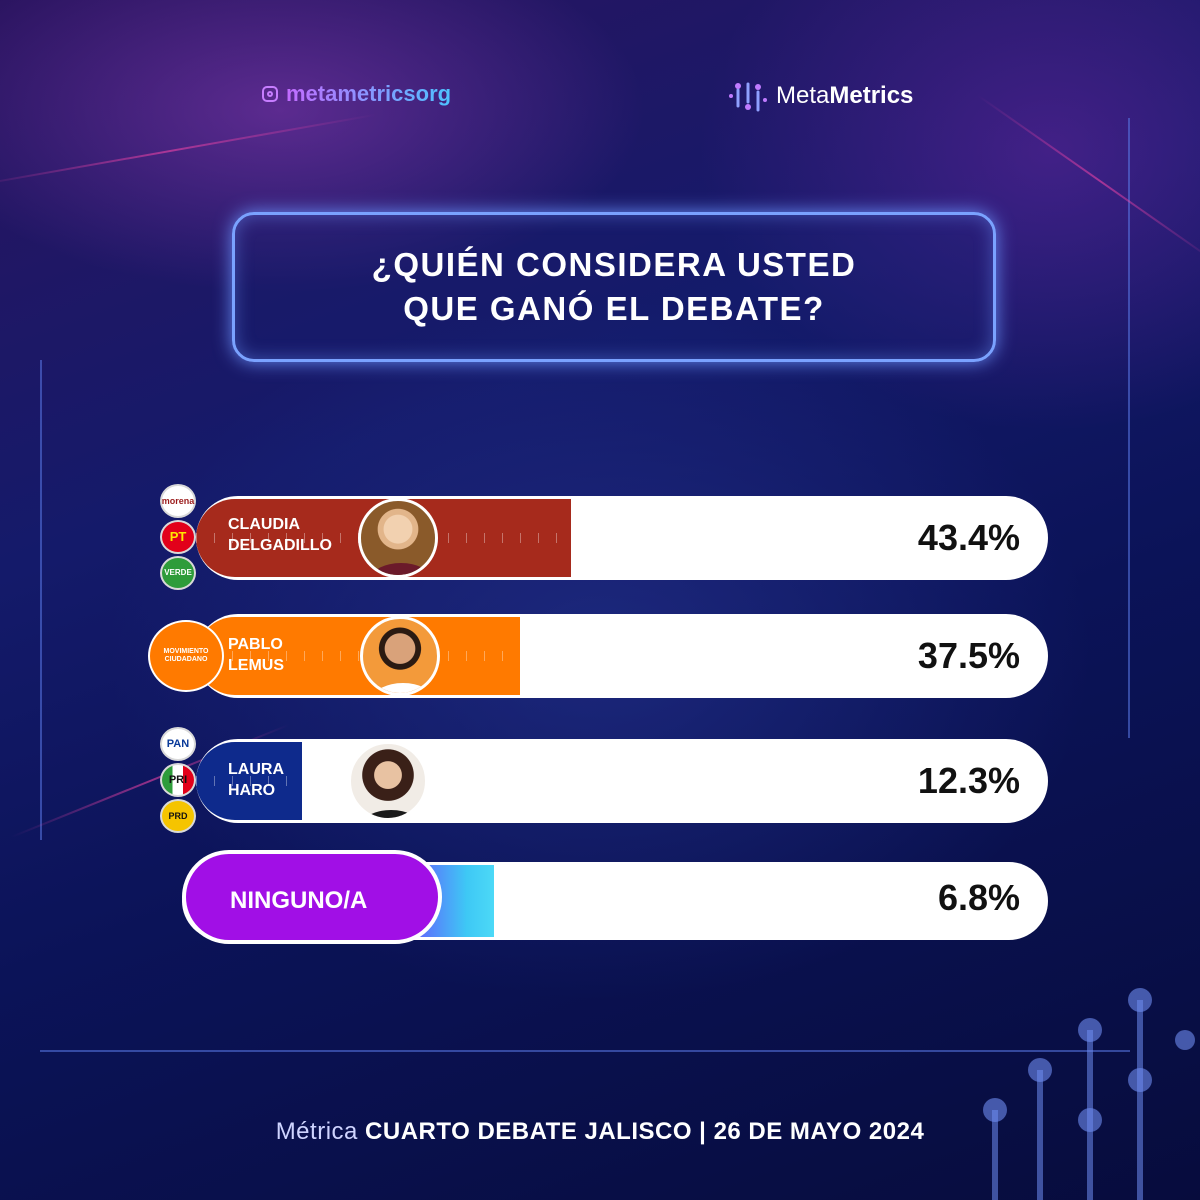  What do you see at coordinates (803, 95) in the screenshot?
I see `brand-name-light: Meta` at bounding box center [803, 95].